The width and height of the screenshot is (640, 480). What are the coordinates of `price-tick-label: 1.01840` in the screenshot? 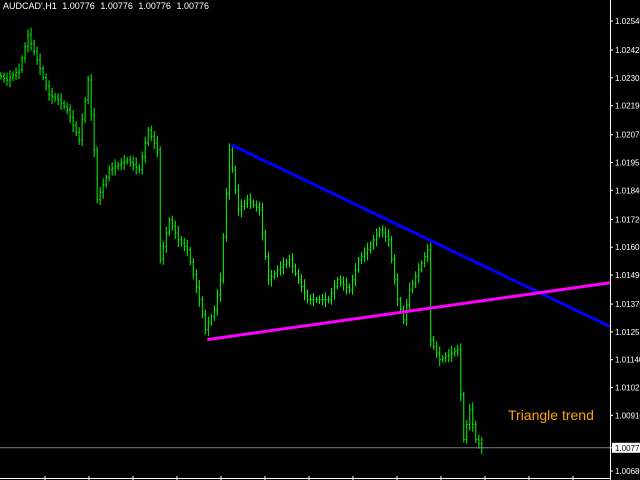 It's located at (627, 190).